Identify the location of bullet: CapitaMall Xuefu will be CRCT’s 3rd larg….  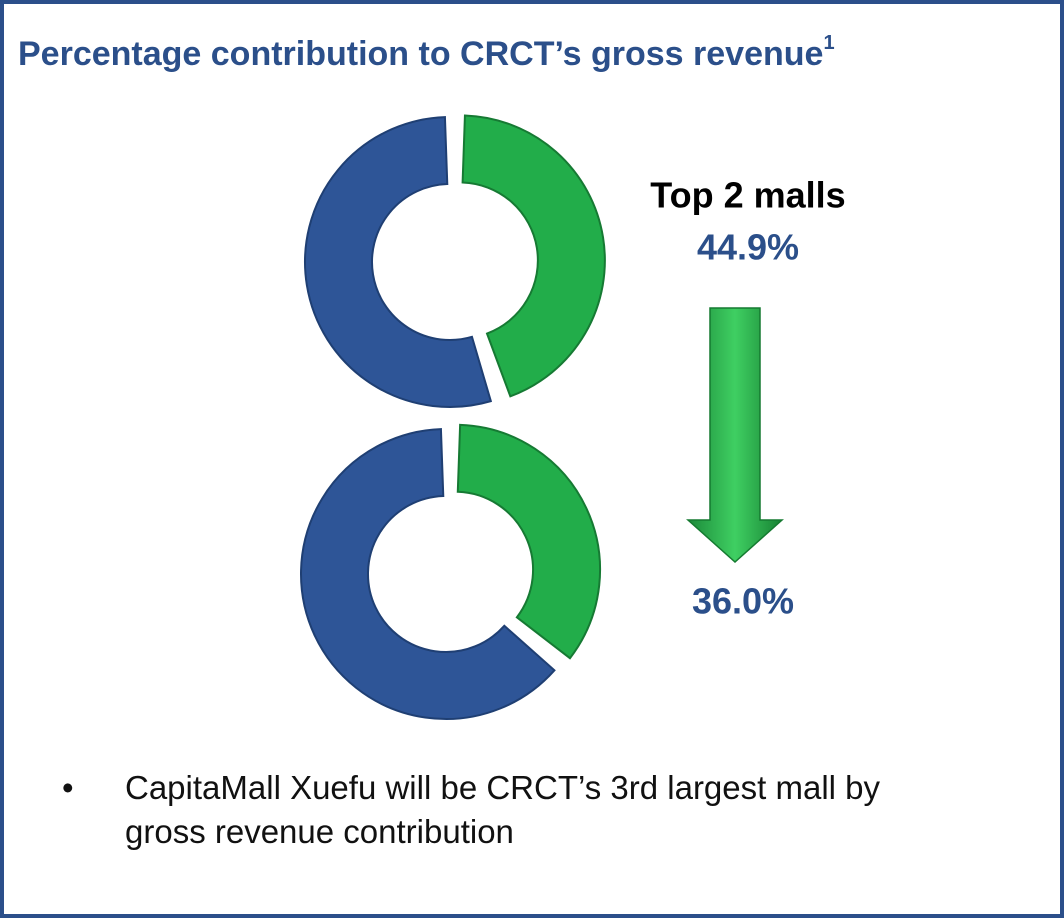
(487, 810).